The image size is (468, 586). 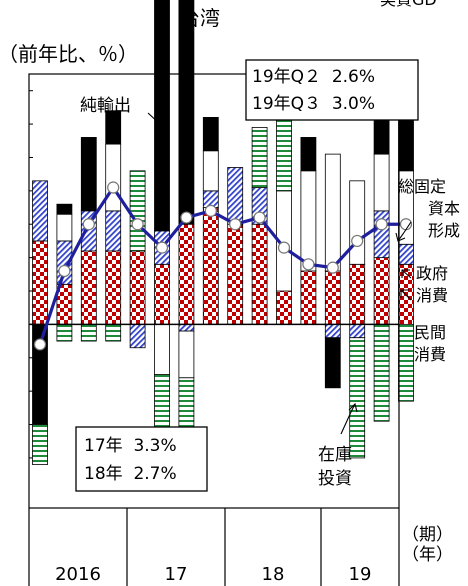 I want to click on year-label-2016: 2016, so click(x=78, y=574).